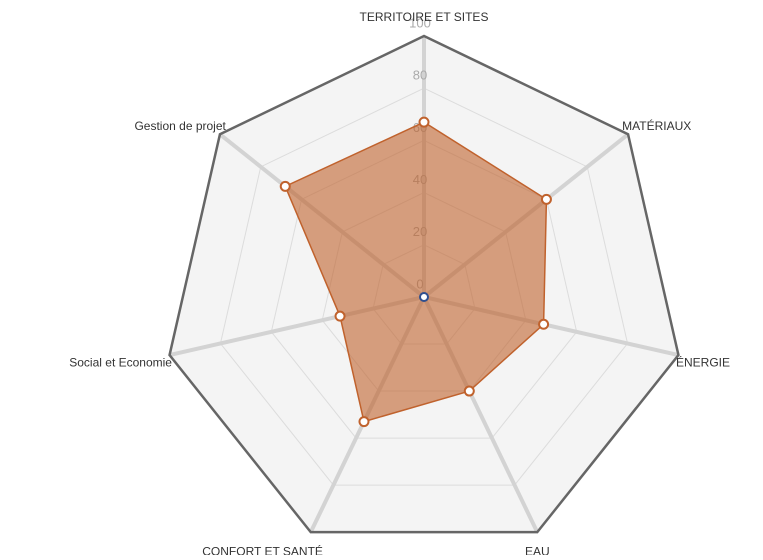  I want to click on axis-label: ÉNERGIE, so click(703, 361).